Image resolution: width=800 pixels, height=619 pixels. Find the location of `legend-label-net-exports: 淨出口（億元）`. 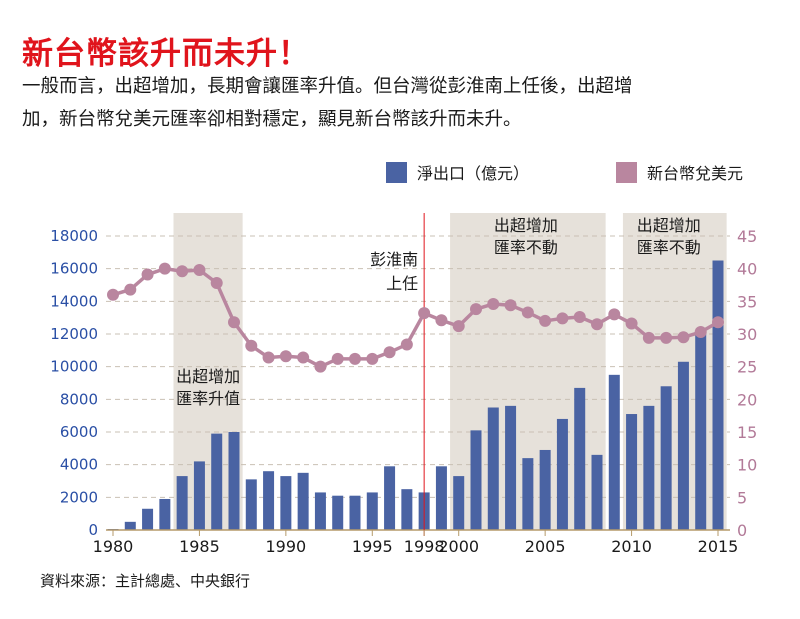

legend-label-net-exports: 淨出口（億元） is located at coordinates (473, 173).